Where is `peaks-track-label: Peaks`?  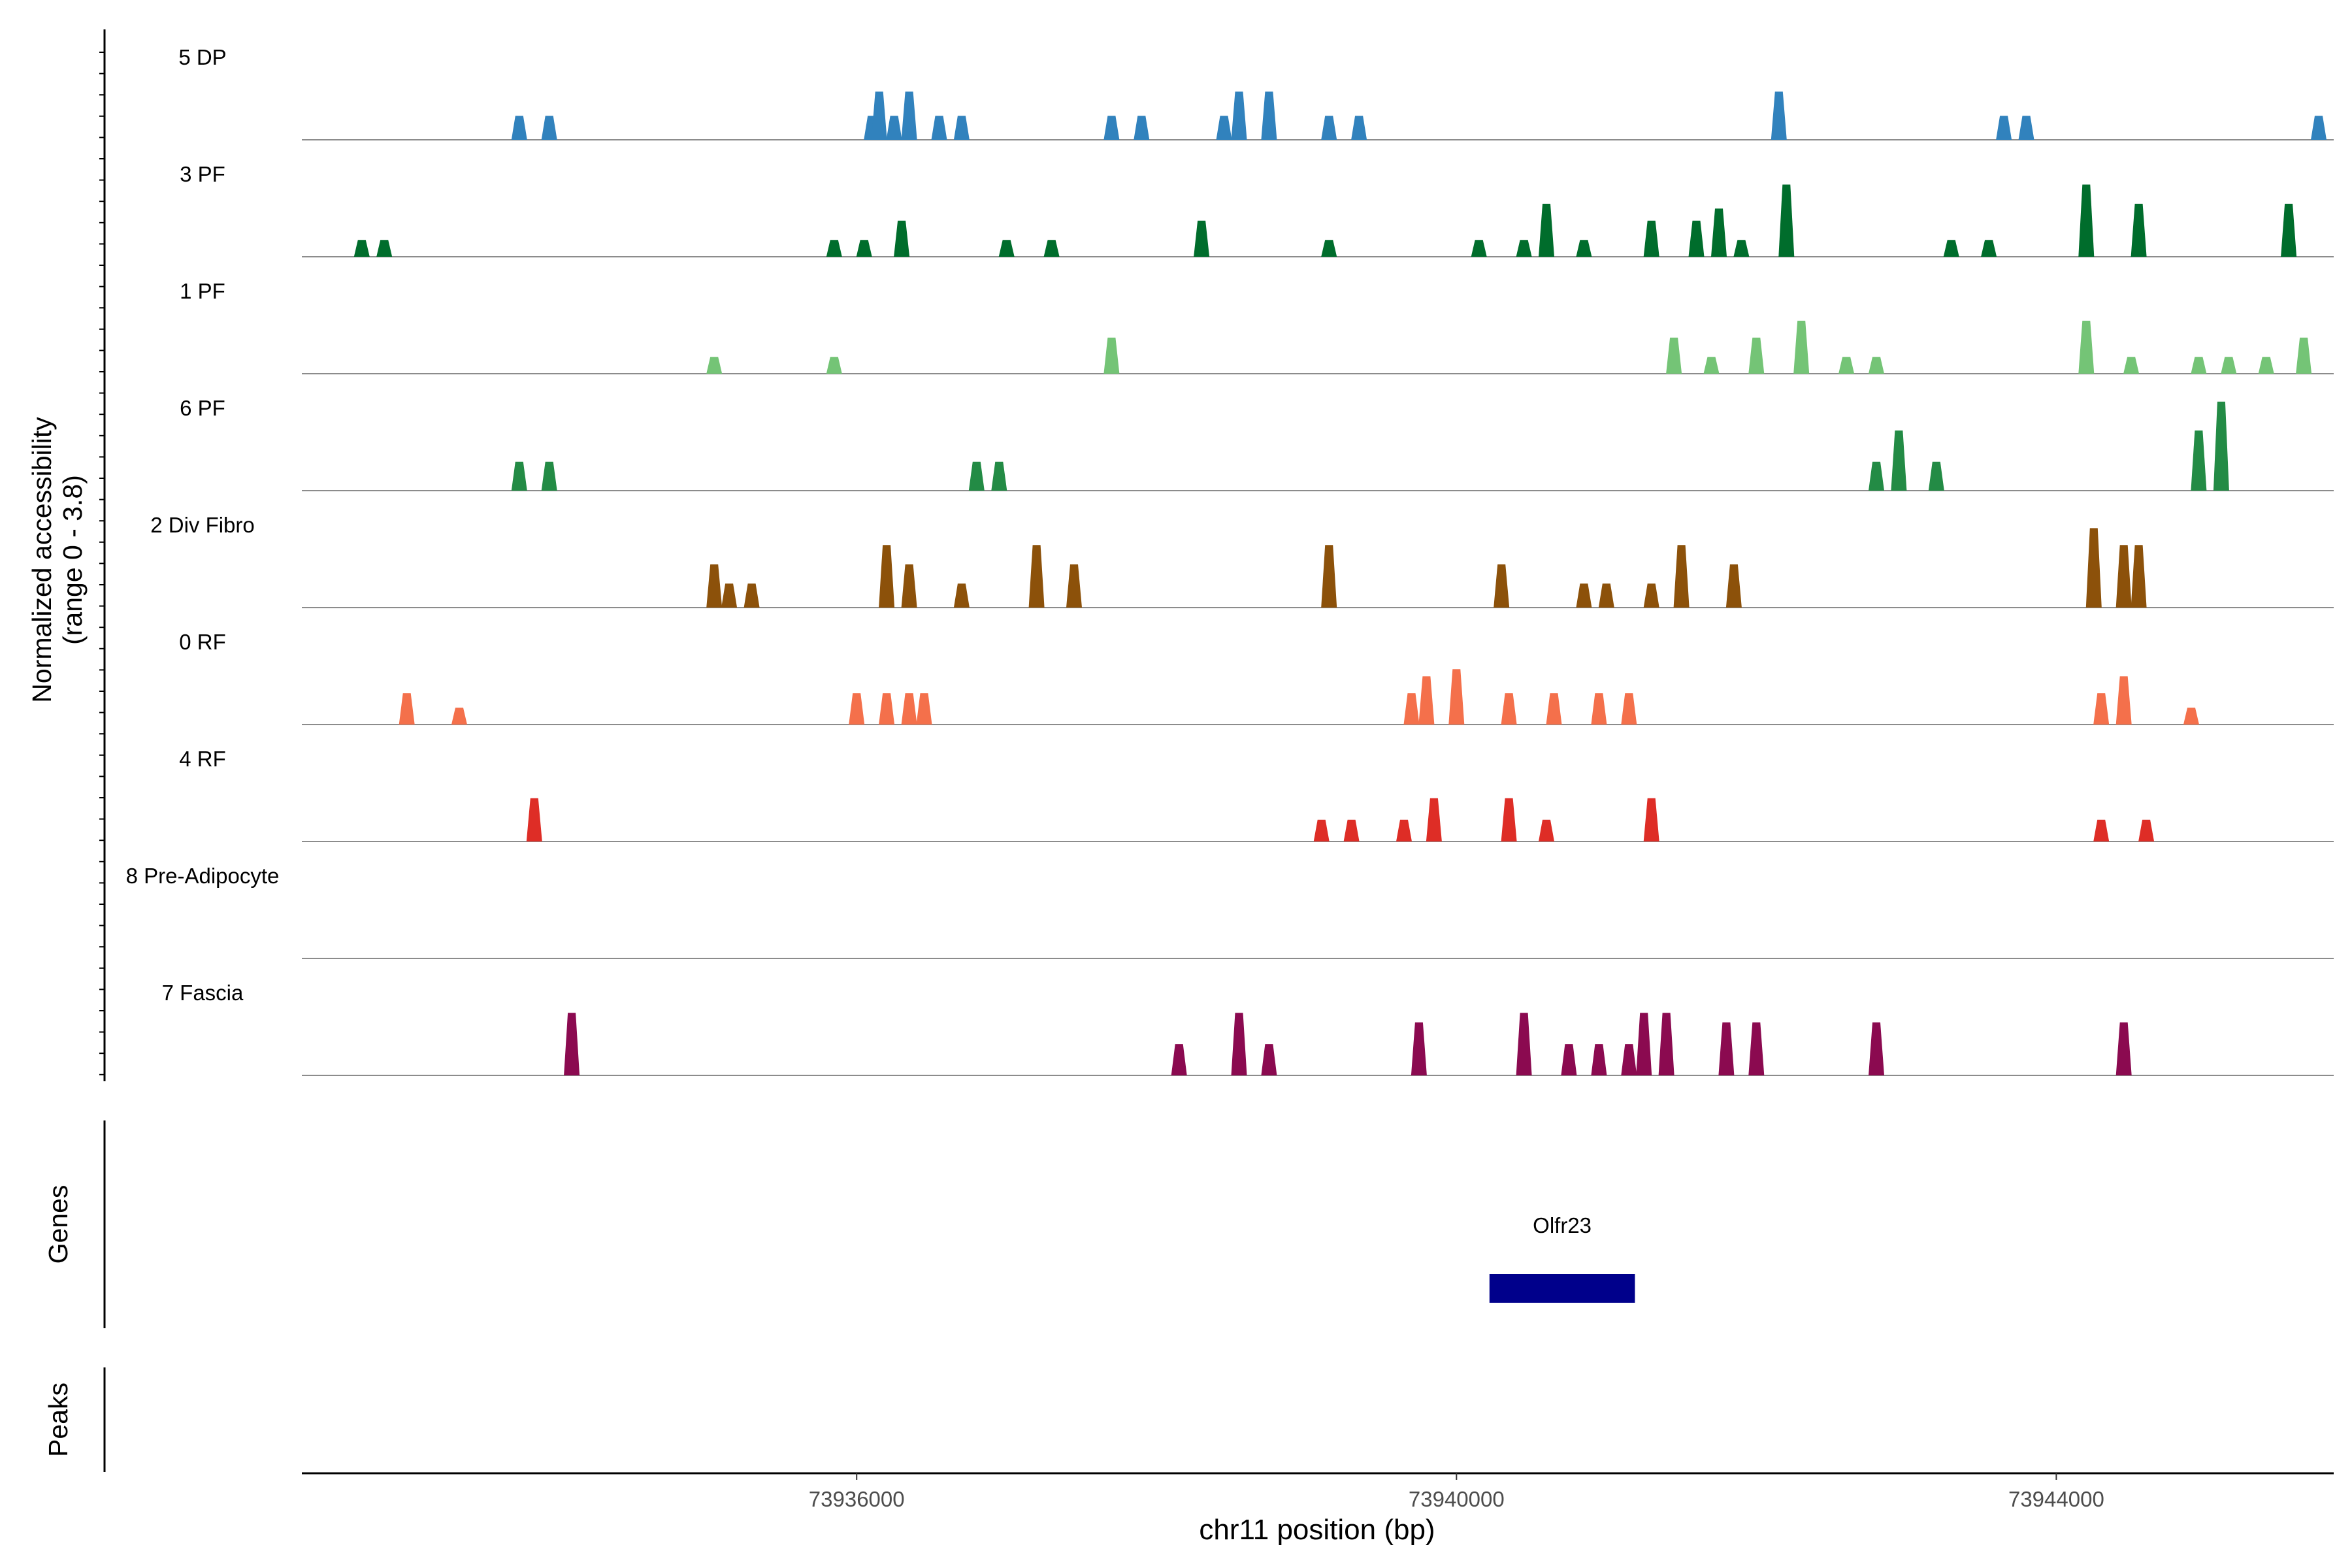 peaks-track-label: Peaks is located at coordinates (58, 1419).